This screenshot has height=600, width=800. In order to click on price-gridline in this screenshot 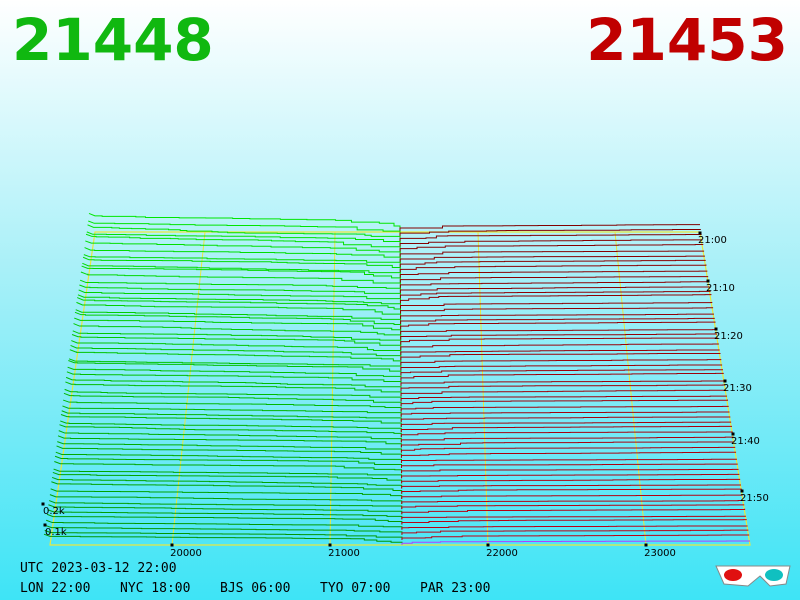, I will do `click(483, 388)`.